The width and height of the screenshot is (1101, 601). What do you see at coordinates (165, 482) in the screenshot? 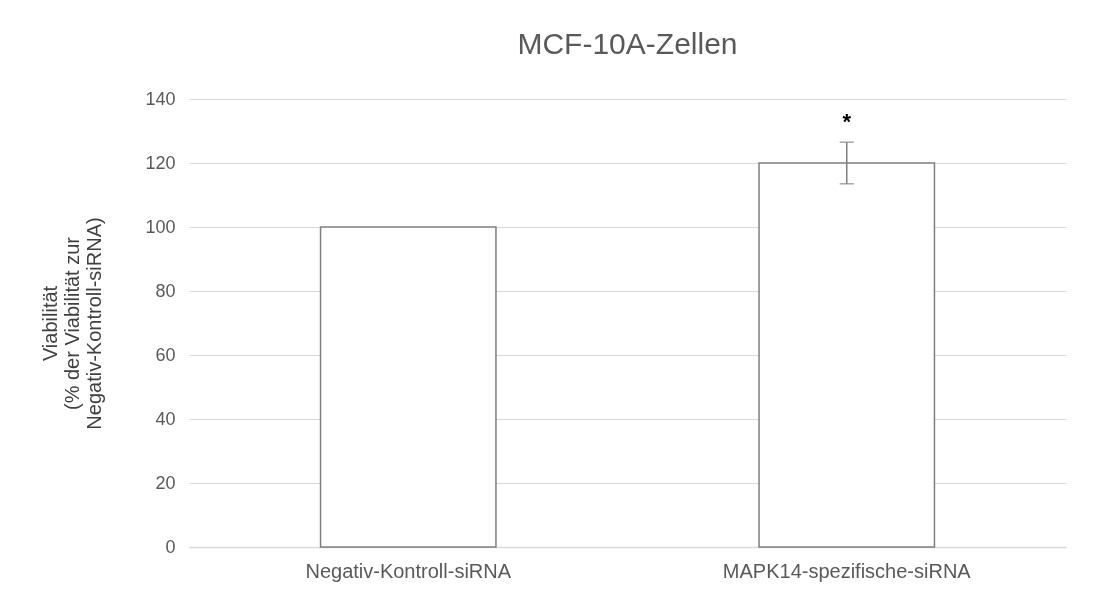
I see `y-tick-label: 20` at bounding box center [165, 482].